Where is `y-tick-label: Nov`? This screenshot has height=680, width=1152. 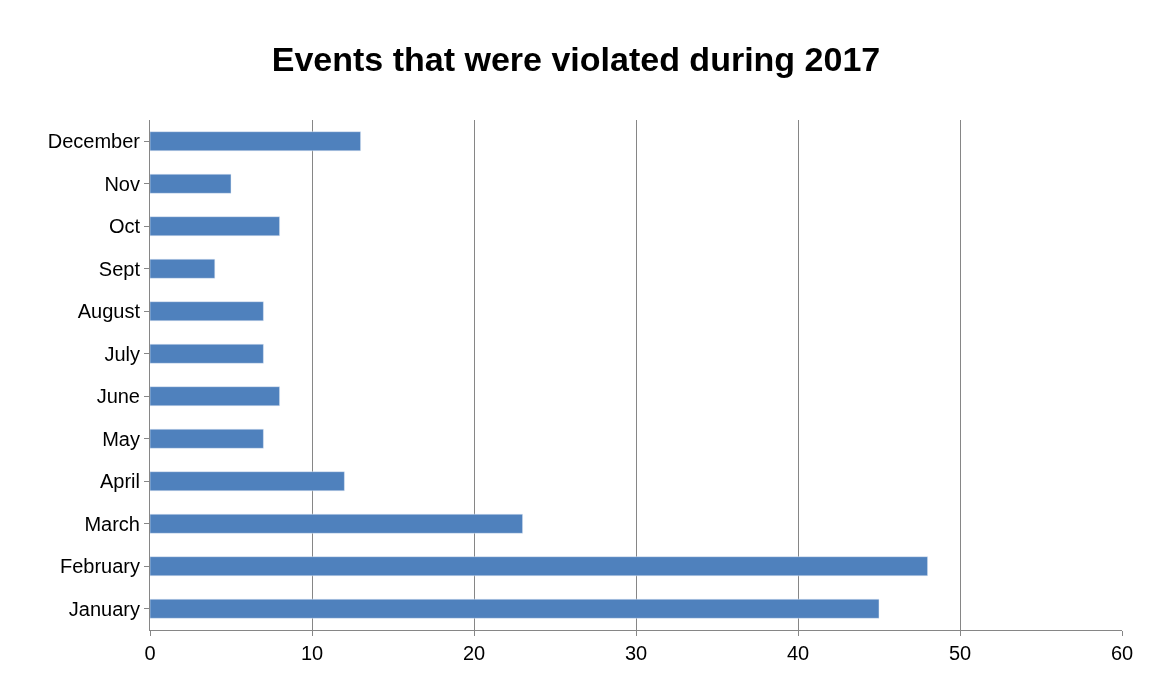 y-tick-label: Nov is located at coordinates (122, 183).